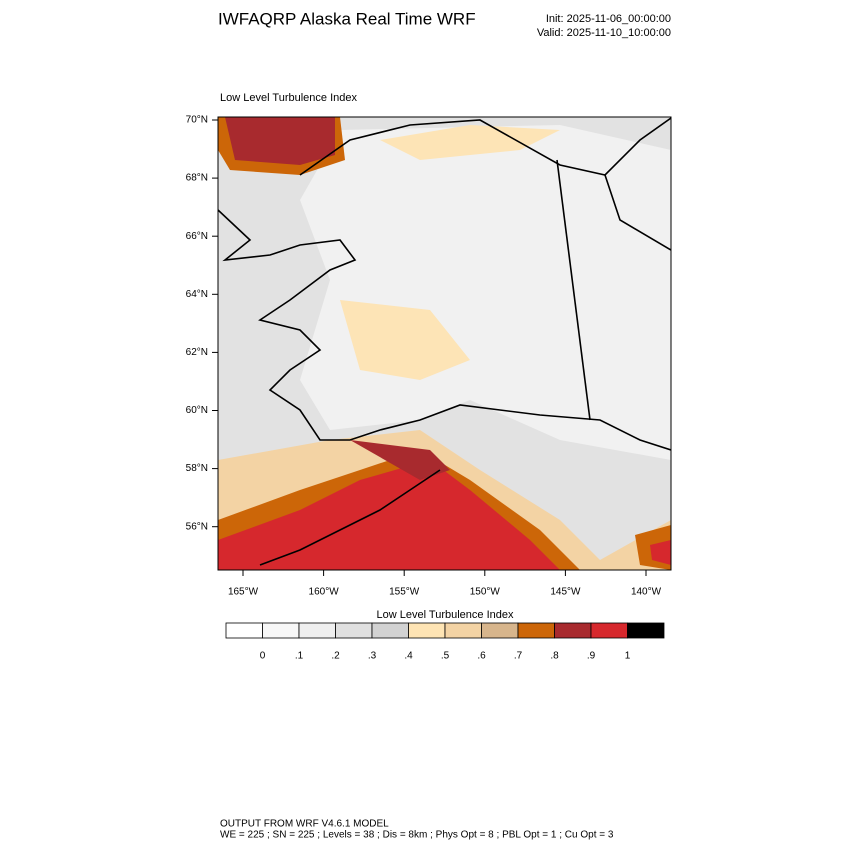 Image resolution: width=850 pixels, height=850 pixels. I want to click on lon-label: 145°W, so click(565, 592).